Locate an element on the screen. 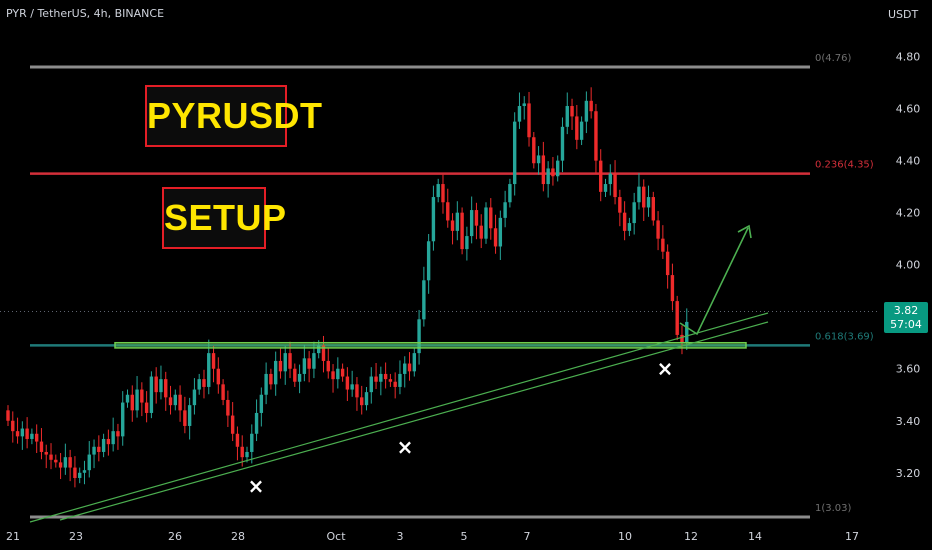 The image size is (932, 550). y-tick-label: 4.40 is located at coordinates (908, 161).